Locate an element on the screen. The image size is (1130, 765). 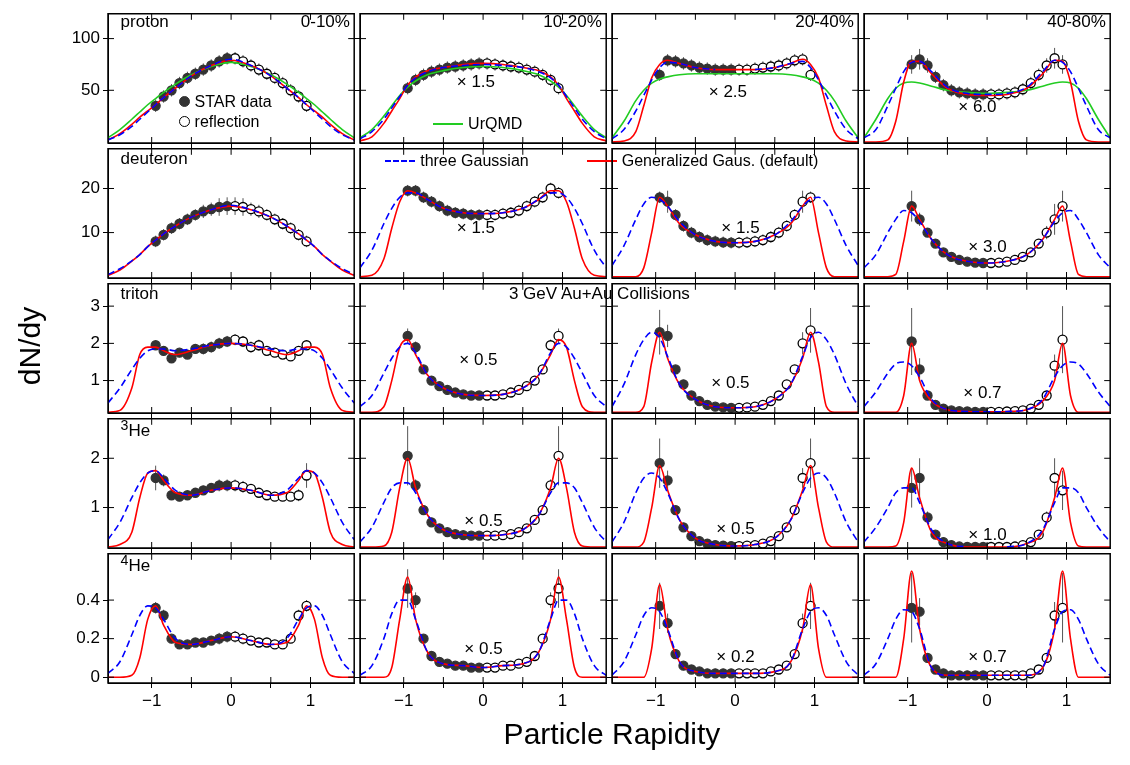
annotation: 40-80% is located at coordinates (1076, 21).